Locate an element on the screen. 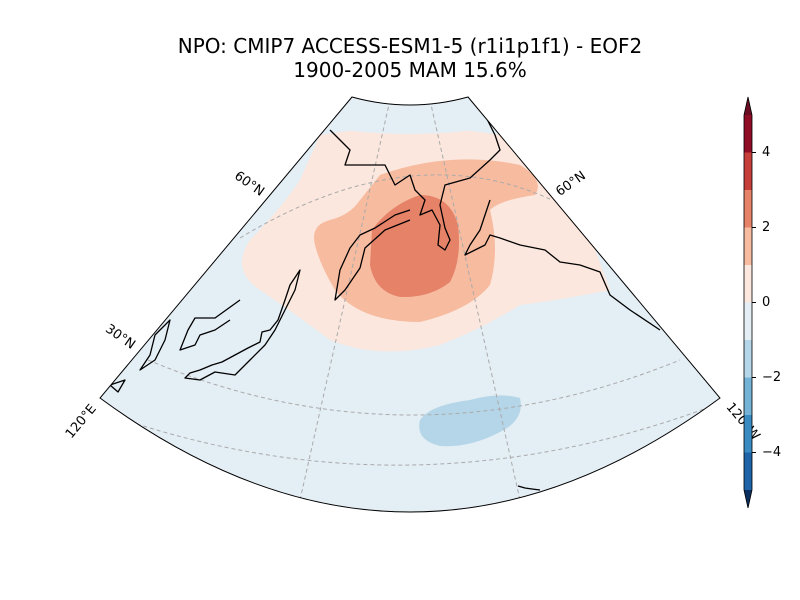 The image size is (800, 600). parallel-20n is located at coordinates (412, 435).